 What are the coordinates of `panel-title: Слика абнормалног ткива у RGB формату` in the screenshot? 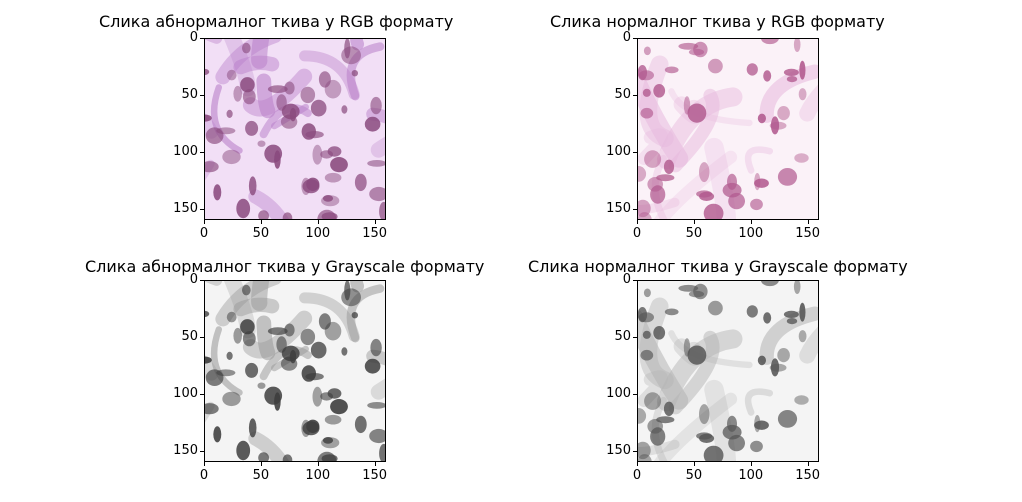 It's located at (219, 22).